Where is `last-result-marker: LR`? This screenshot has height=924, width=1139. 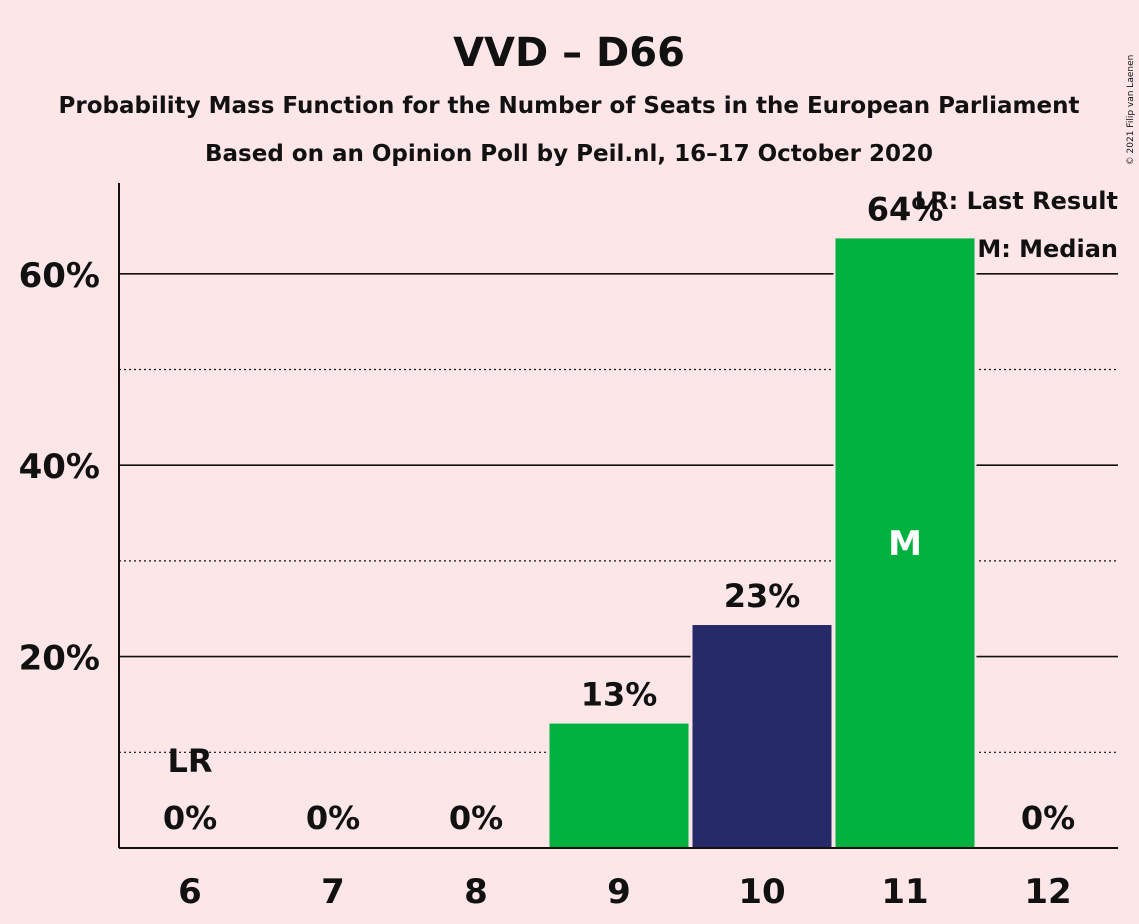
last-result-marker: LR is located at coordinates (189, 761).